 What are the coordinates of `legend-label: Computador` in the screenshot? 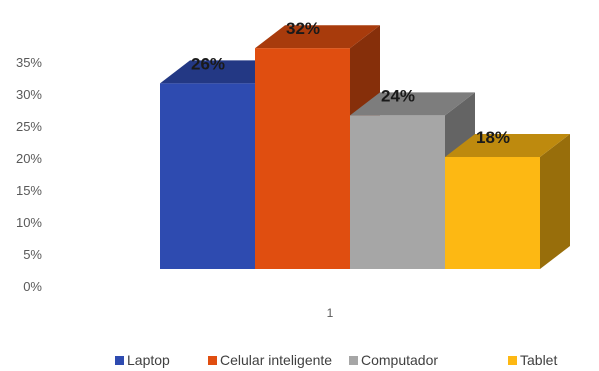 It's located at (399, 360).